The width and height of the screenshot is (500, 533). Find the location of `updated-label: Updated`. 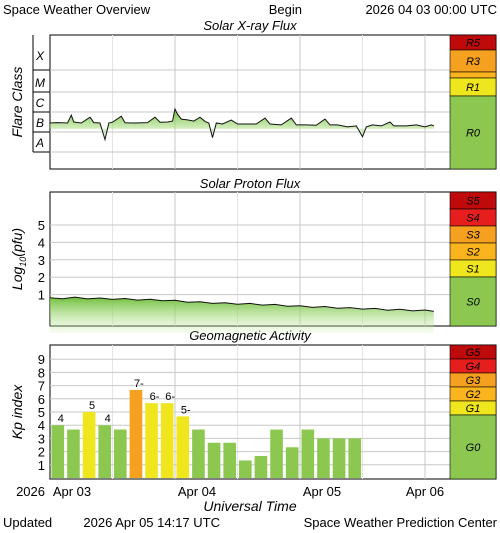

updated-label: Updated is located at coordinates (27, 522).